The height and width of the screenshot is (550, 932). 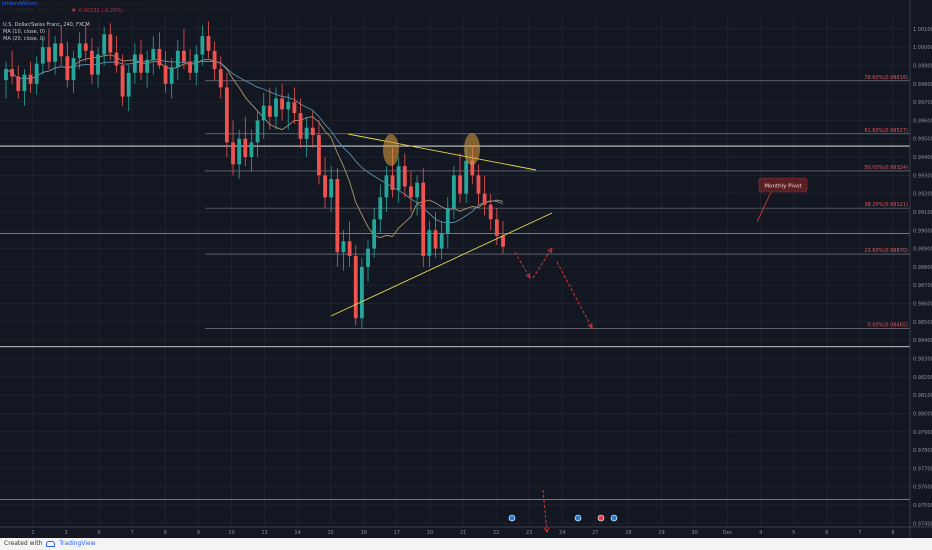 What do you see at coordinates (77, 543) in the screenshot?
I see `tradingview-link: TradingView` at bounding box center [77, 543].